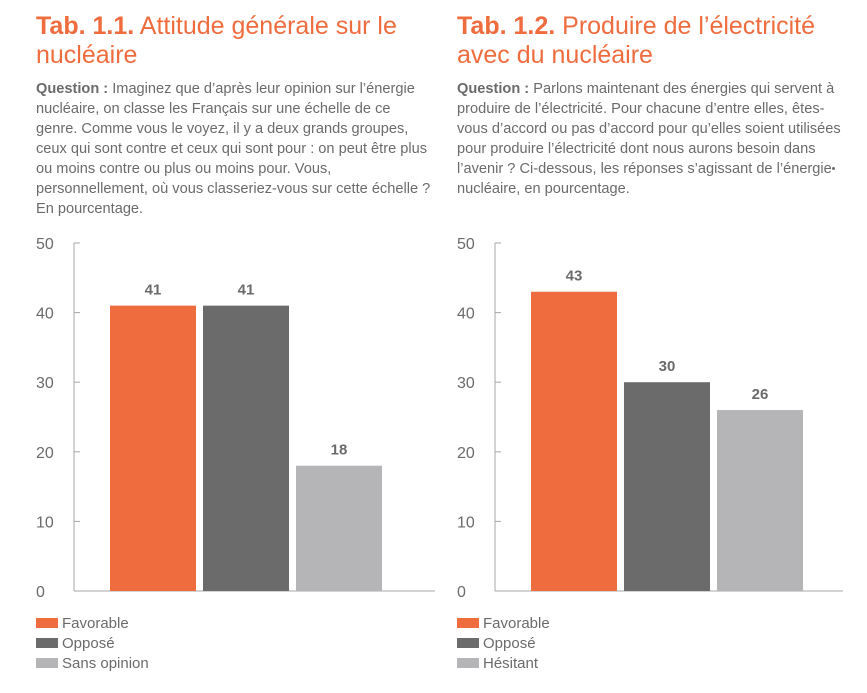  What do you see at coordinates (506, 26) in the screenshot?
I see `table-number: Tab. 1.2.` at bounding box center [506, 26].